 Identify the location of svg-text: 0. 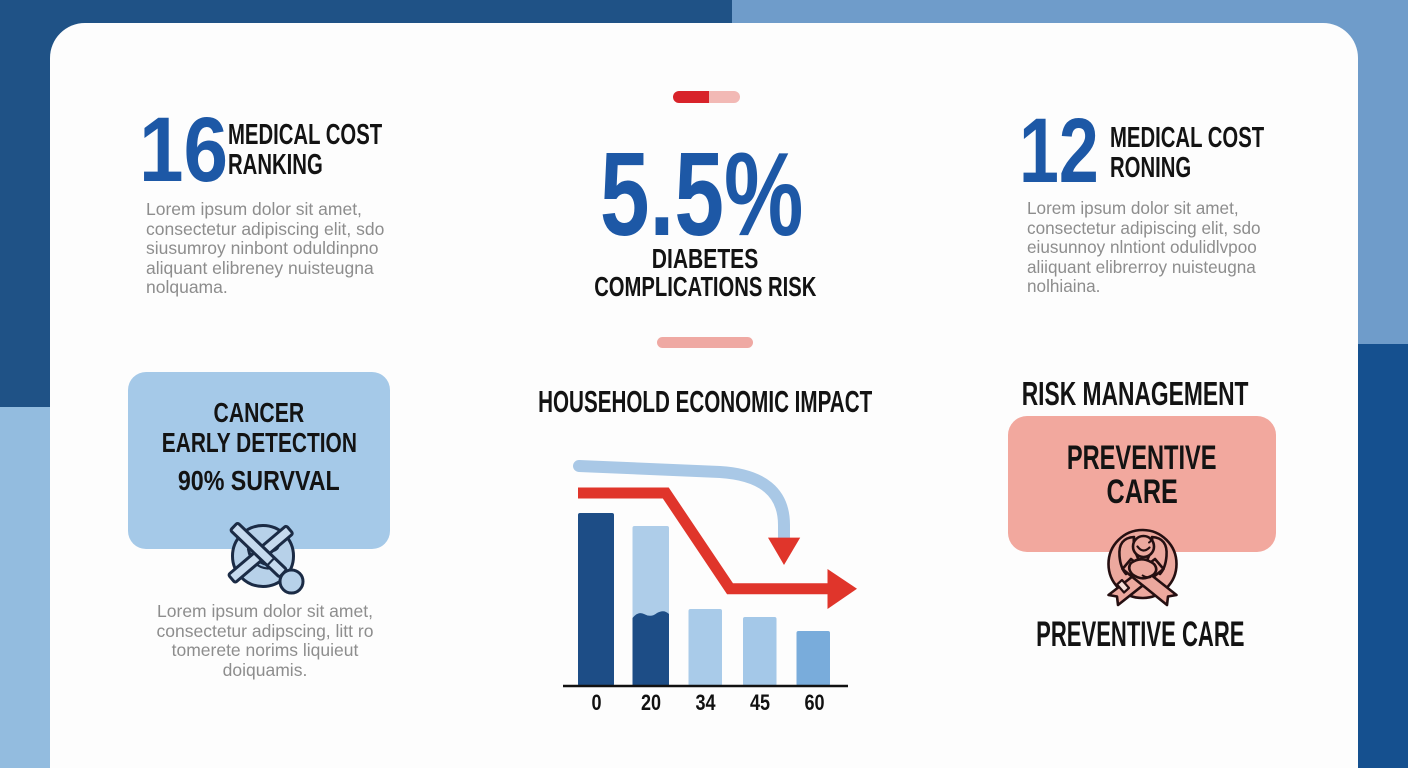
(596, 703).